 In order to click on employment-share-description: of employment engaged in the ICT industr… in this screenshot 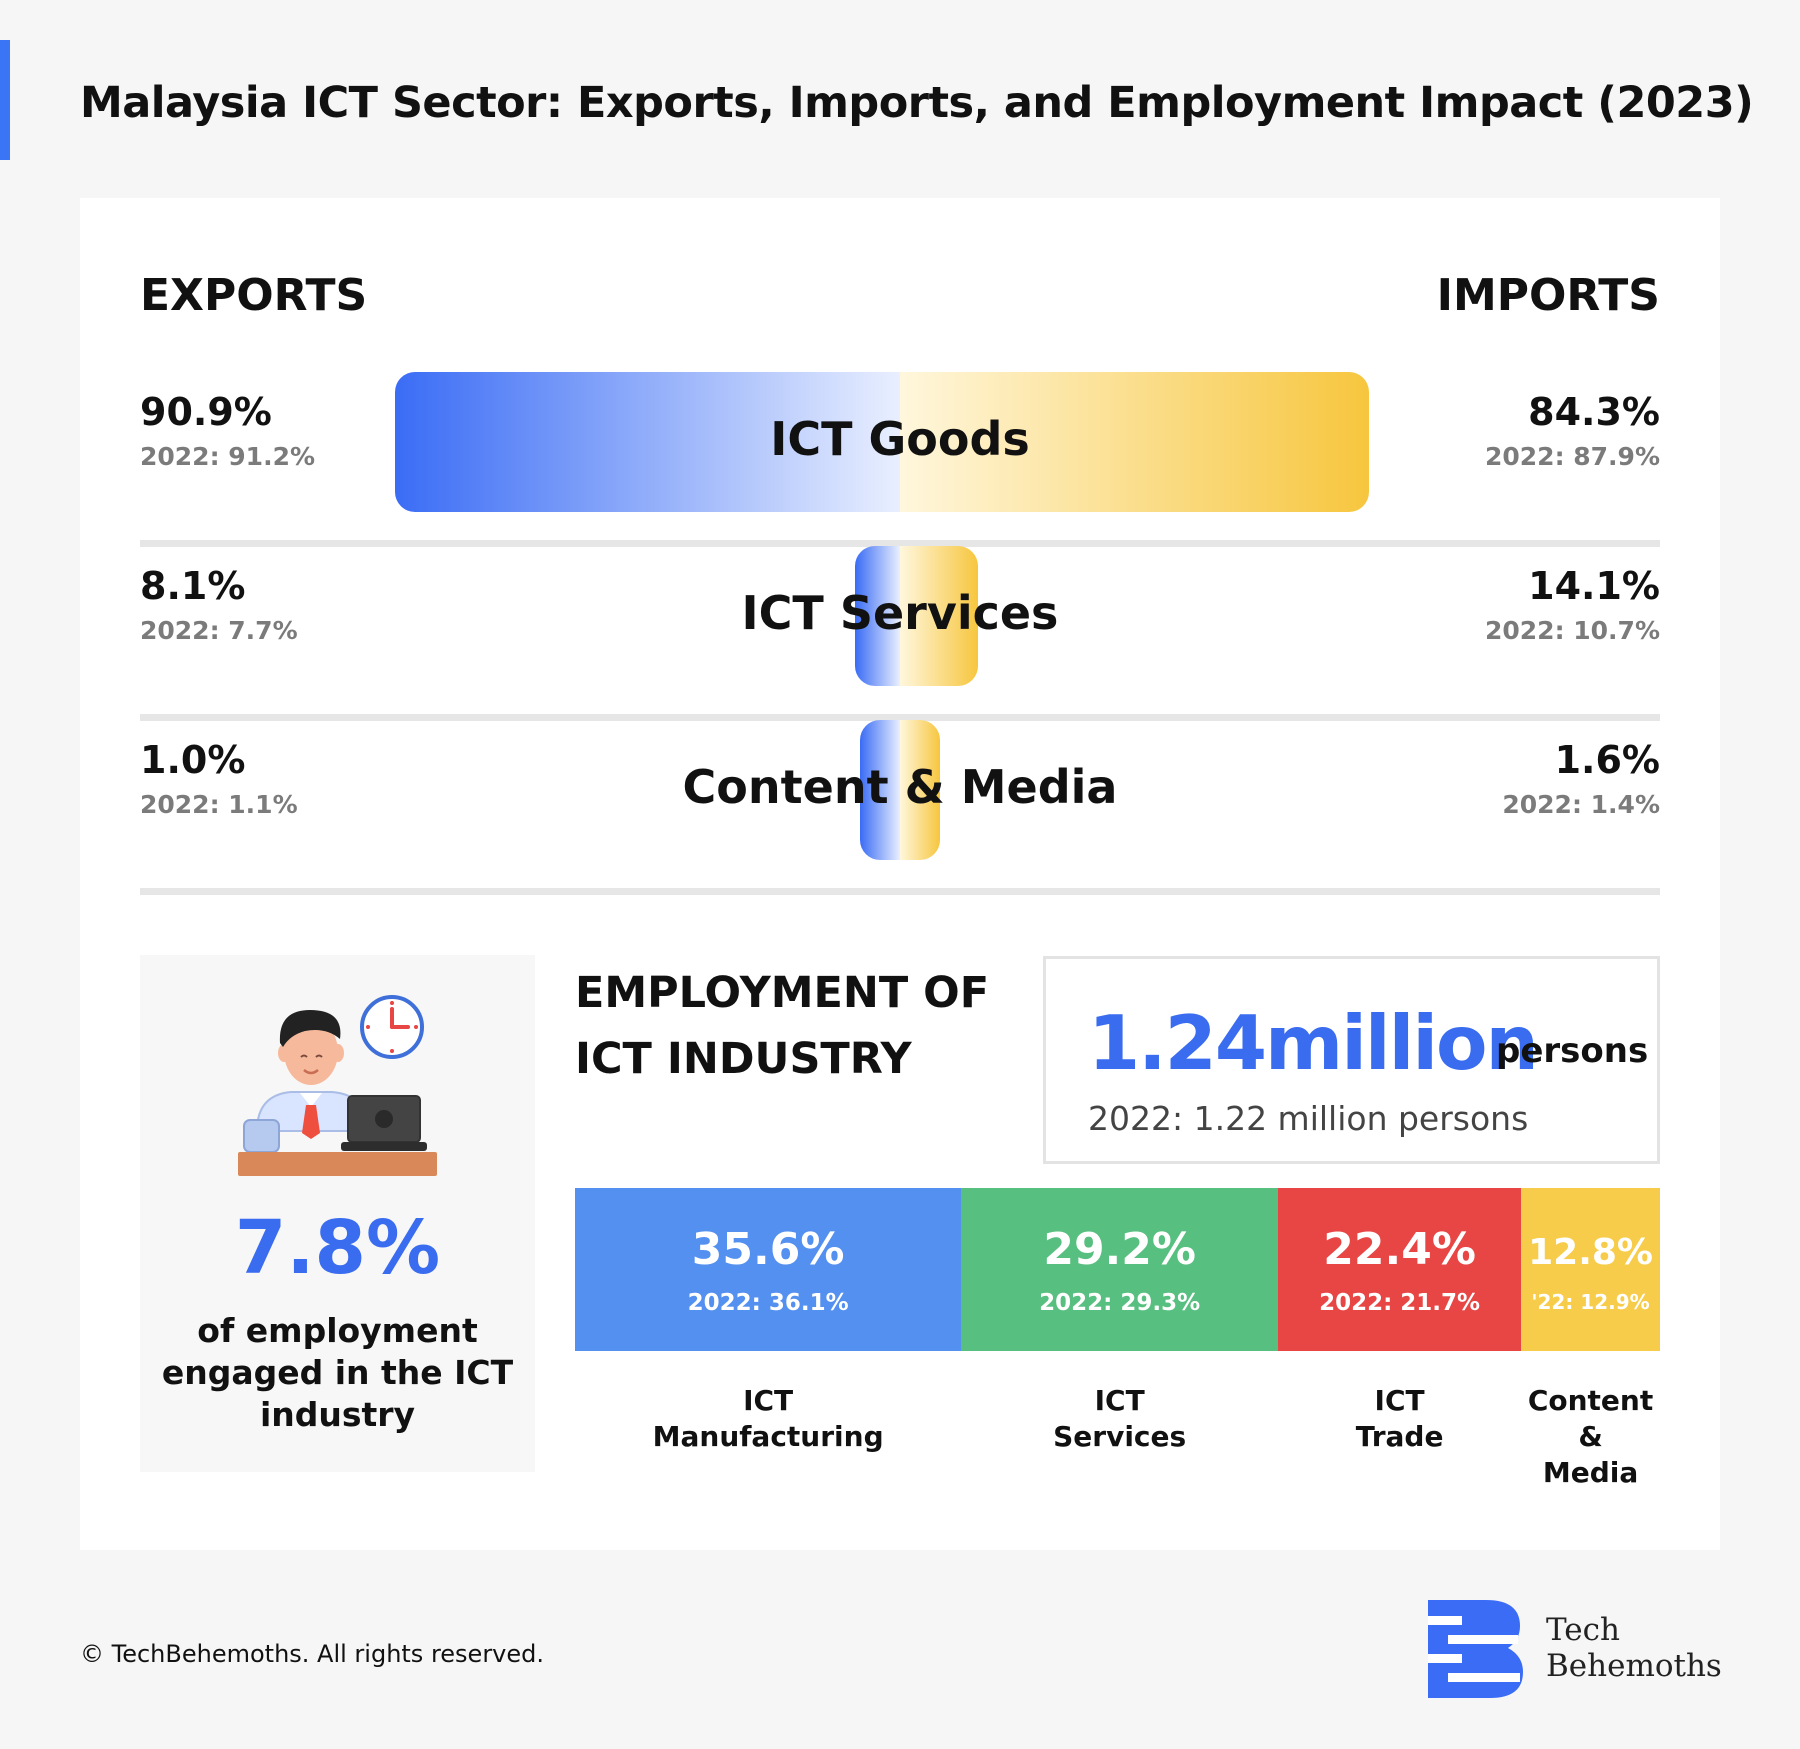, I will do `click(337, 1372)`.